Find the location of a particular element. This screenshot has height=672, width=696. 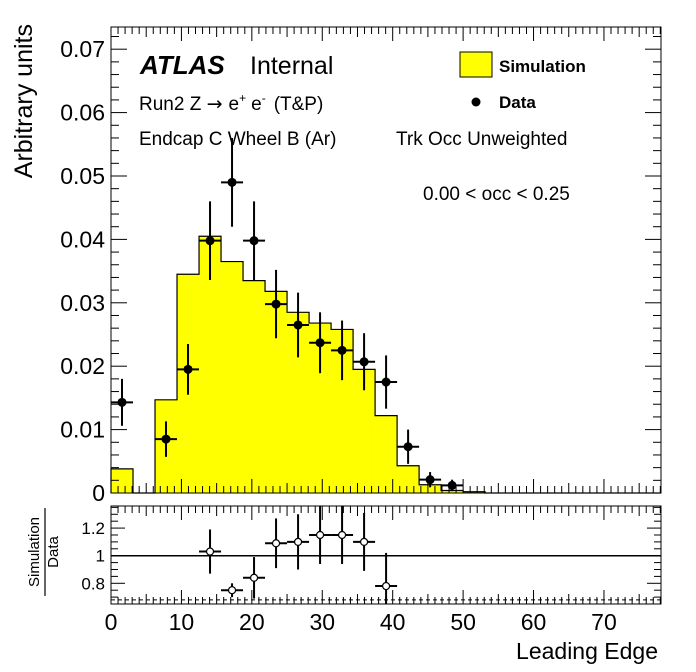

x-tick-label: 0 is located at coordinates (111, 622).